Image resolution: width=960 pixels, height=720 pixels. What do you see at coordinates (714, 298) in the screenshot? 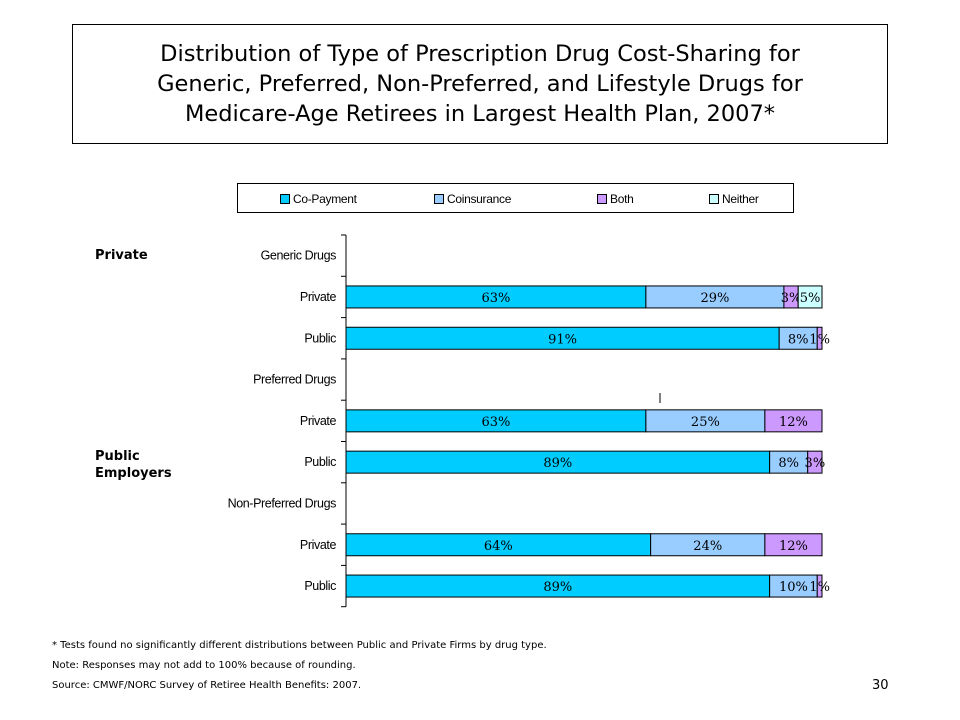
I see `data-label-coinsurance-private: 29%` at bounding box center [714, 298].